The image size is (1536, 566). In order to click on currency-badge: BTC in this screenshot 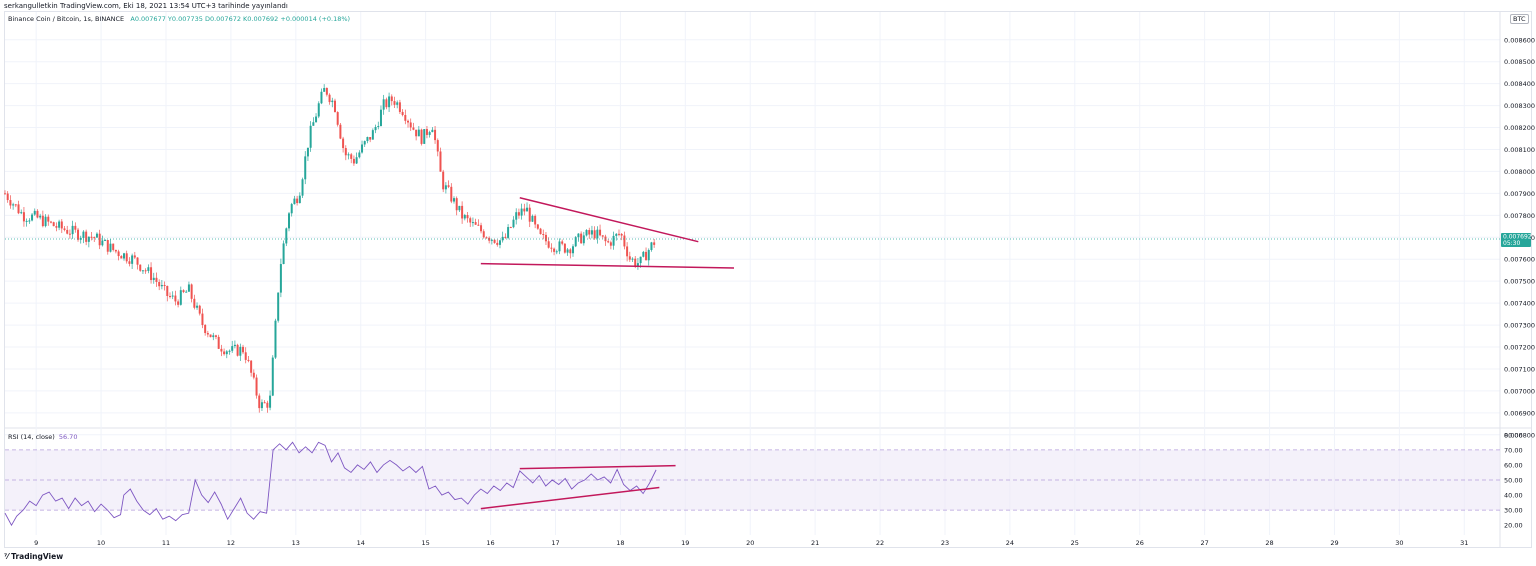, I will do `click(1519, 19)`.